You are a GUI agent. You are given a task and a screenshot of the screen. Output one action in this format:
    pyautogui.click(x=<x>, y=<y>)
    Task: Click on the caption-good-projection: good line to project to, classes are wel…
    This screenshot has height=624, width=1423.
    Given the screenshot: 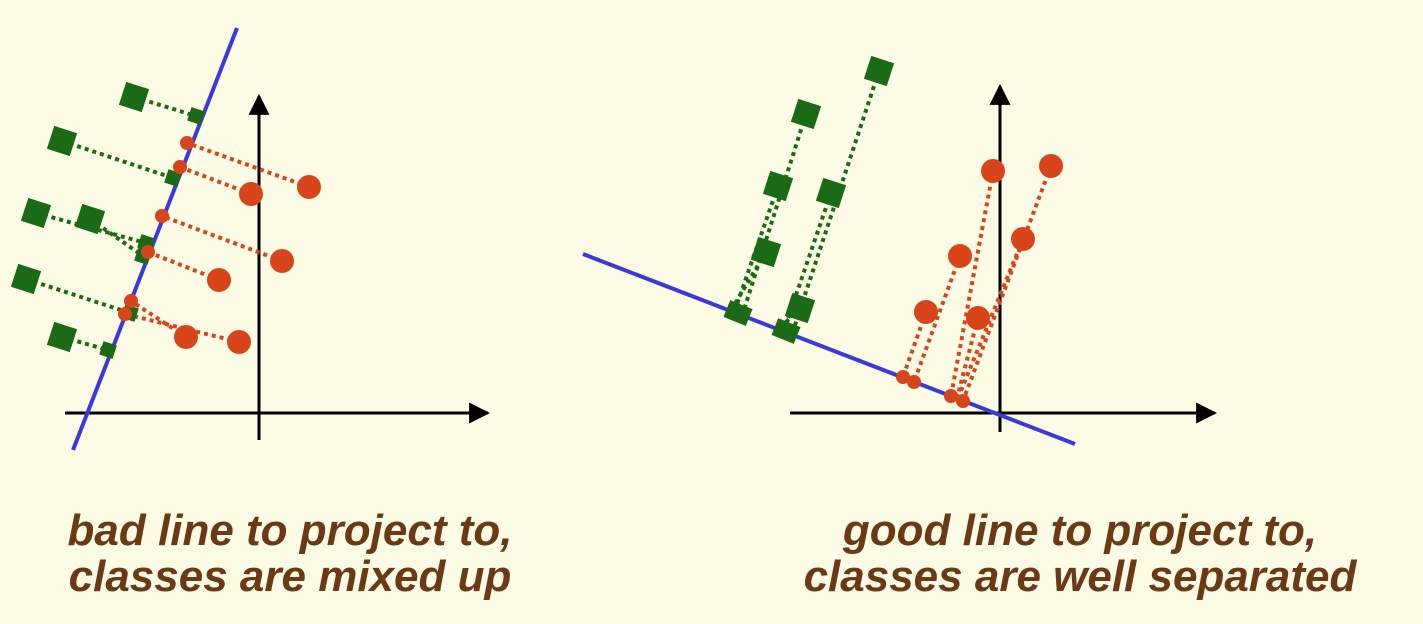 What is the action you would take?
    pyautogui.click(x=1080, y=554)
    